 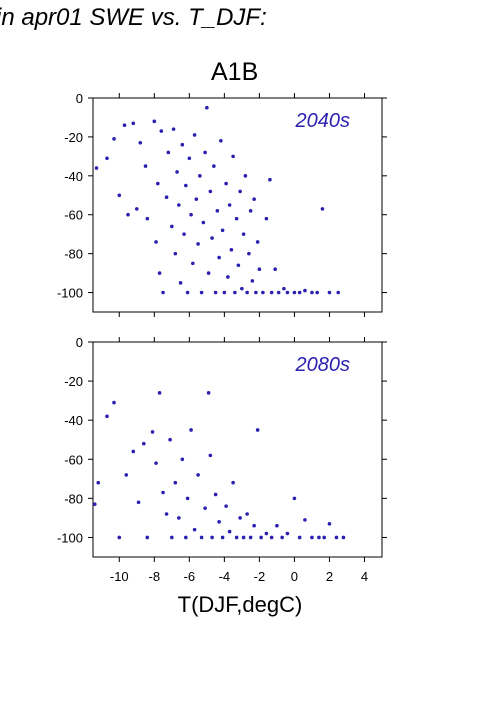 I want to click on x-axis-label: T(DJF,degC), so click(x=240, y=604).